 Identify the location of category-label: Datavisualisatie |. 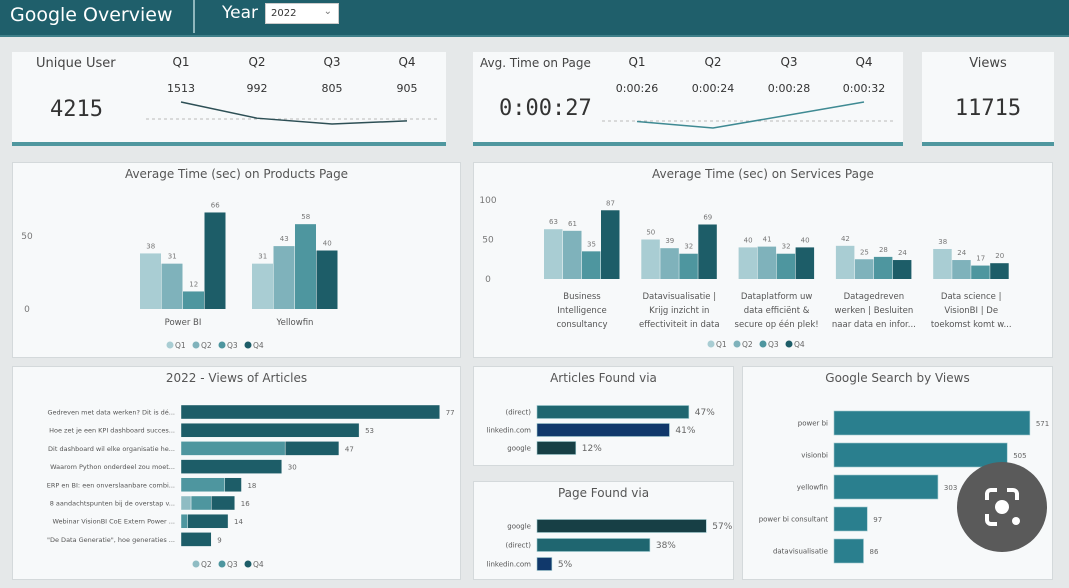
(680, 297).